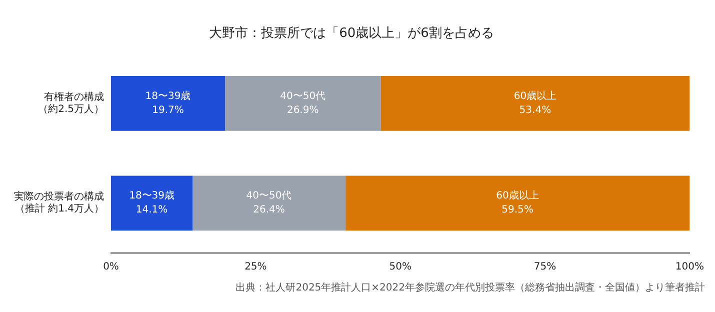  I want to click on x-tick-label: 0%, so click(111, 267).